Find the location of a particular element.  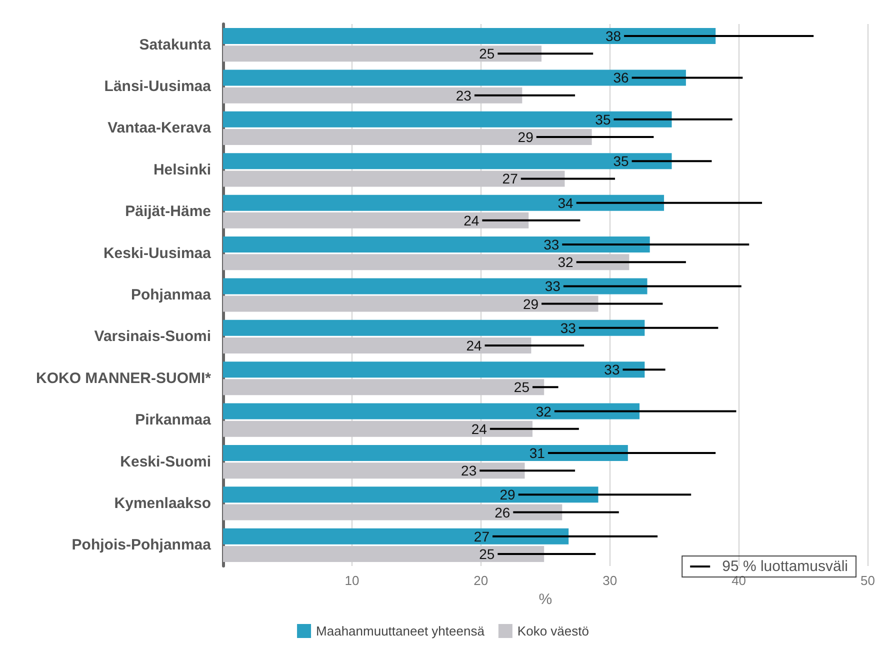

data-label: 34 is located at coordinates (566, 202).